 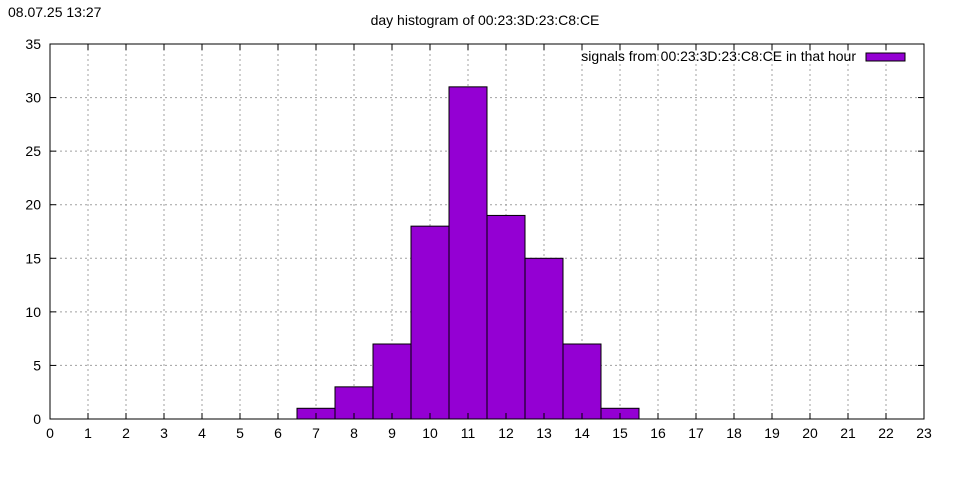 I want to click on x-tick-label: 15, so click(x=620, y=433).